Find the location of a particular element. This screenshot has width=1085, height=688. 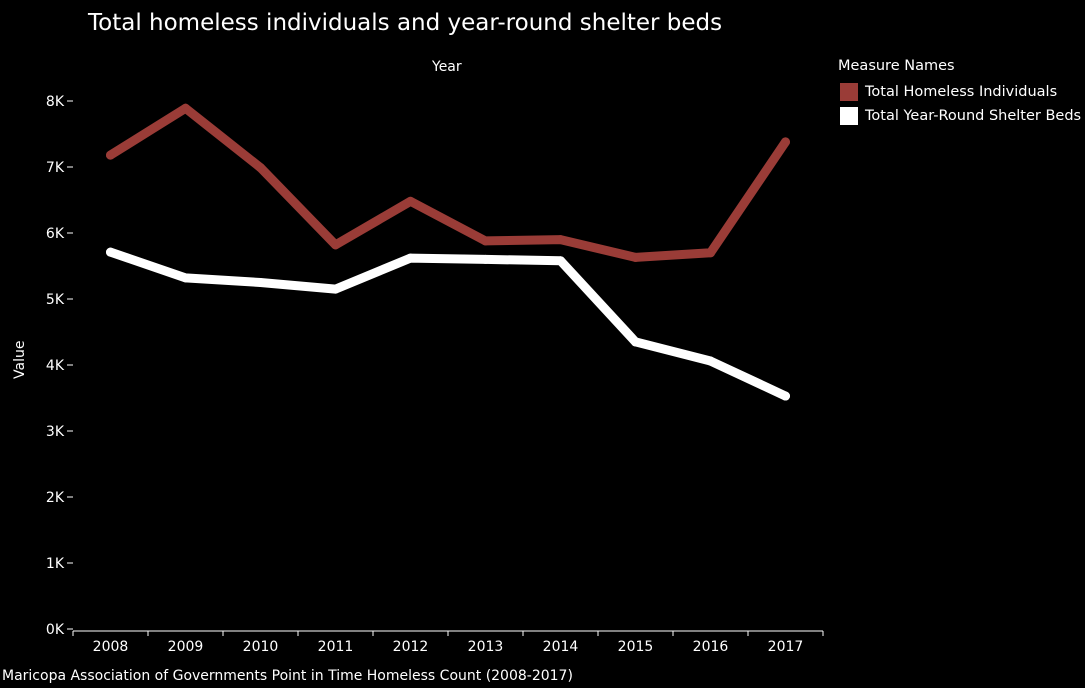

x-tick-label: 2016 is located at coordinates (711, 647).